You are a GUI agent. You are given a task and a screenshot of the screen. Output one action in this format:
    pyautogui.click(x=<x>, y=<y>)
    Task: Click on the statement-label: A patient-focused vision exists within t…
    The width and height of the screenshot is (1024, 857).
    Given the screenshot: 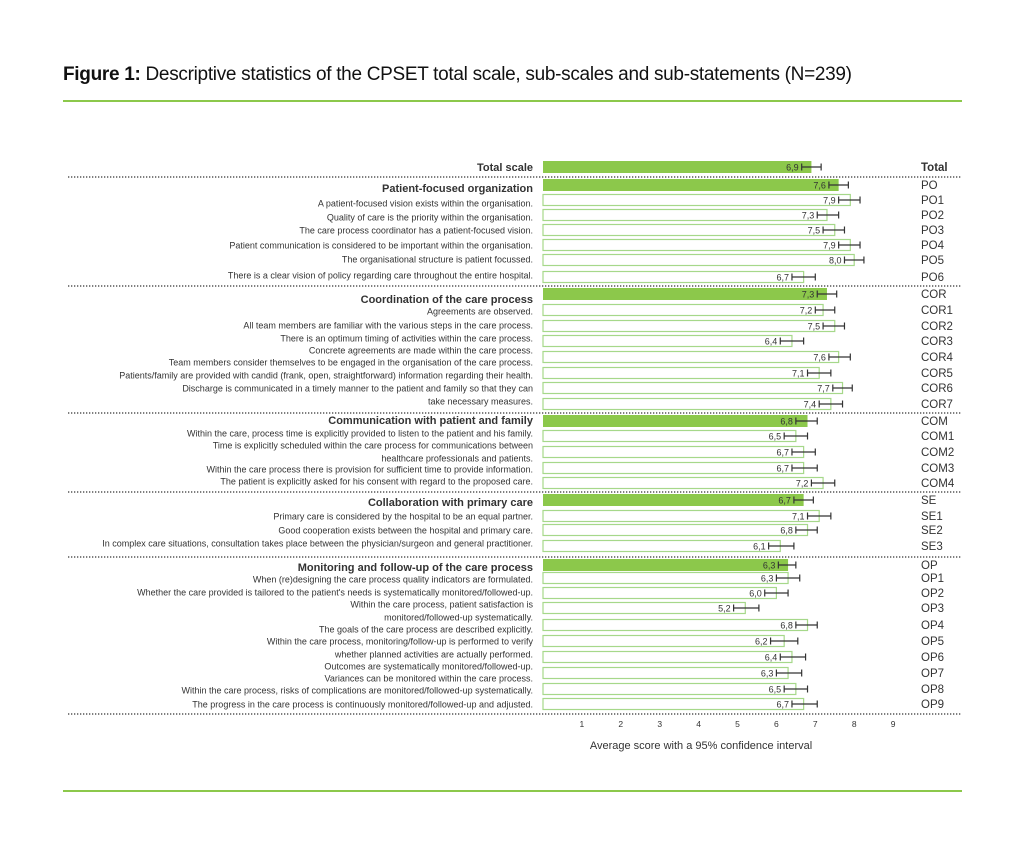 What is the action you would take?
    pyautogui.click(x=425, y=203)
    